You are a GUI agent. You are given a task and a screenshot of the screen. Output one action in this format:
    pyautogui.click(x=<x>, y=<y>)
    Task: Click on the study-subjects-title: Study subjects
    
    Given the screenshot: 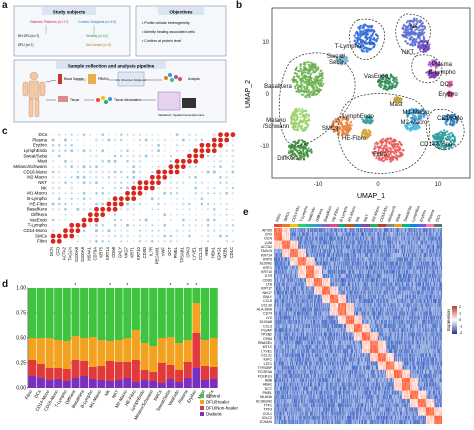 What is the action you would take?
    pyautogui.click(x=69, y=12)
    